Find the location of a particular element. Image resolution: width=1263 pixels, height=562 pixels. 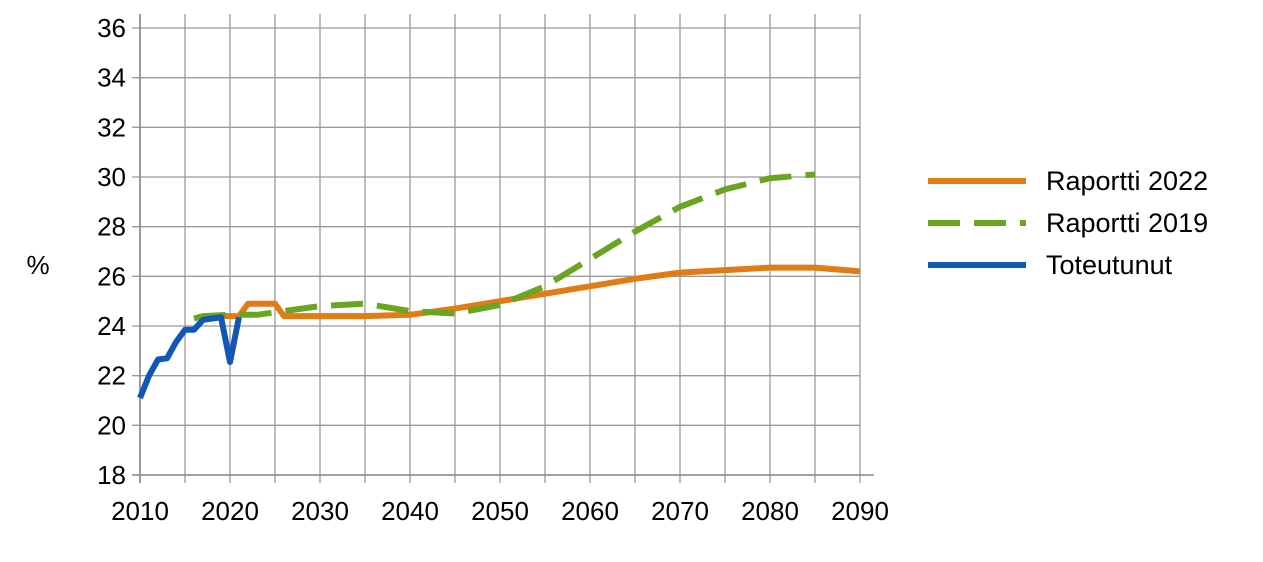

x-tick-label: 2040 is located at coordinates (410, 511).